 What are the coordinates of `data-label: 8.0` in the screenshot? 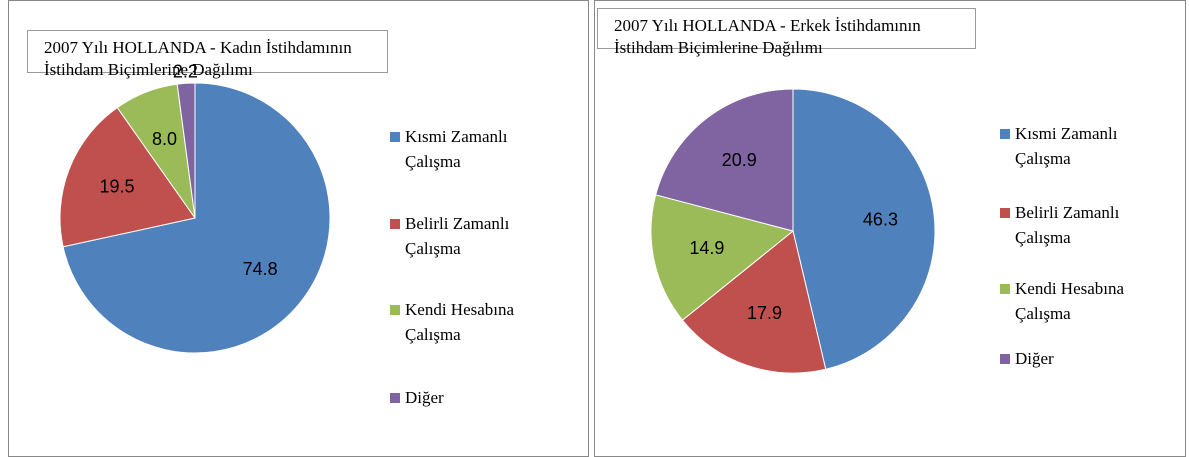 It's located at (164, 139).